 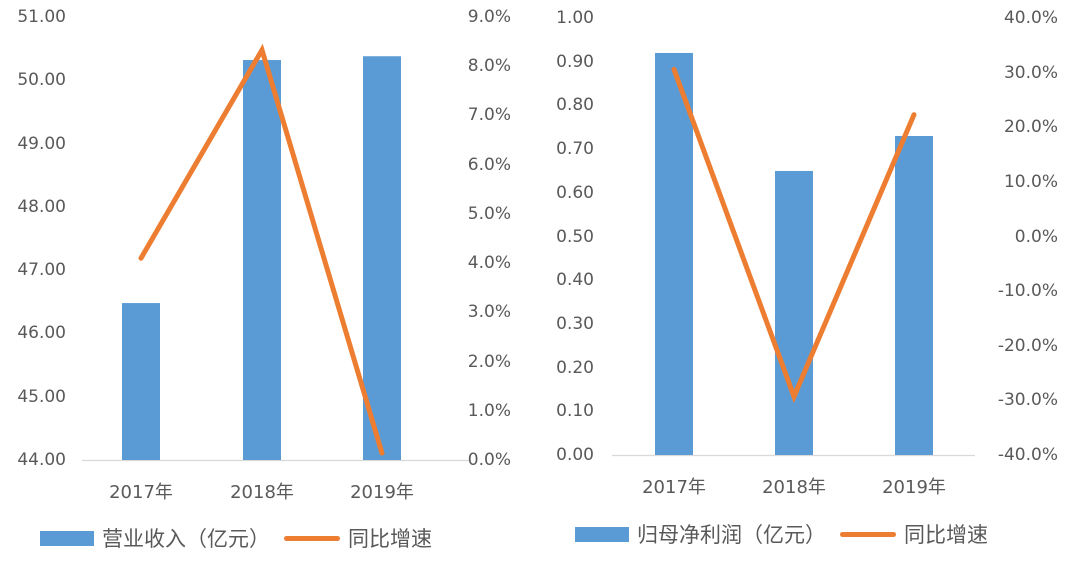 I want to click on right-axis-tick: 40.0%, so click(x=1030, y=18).